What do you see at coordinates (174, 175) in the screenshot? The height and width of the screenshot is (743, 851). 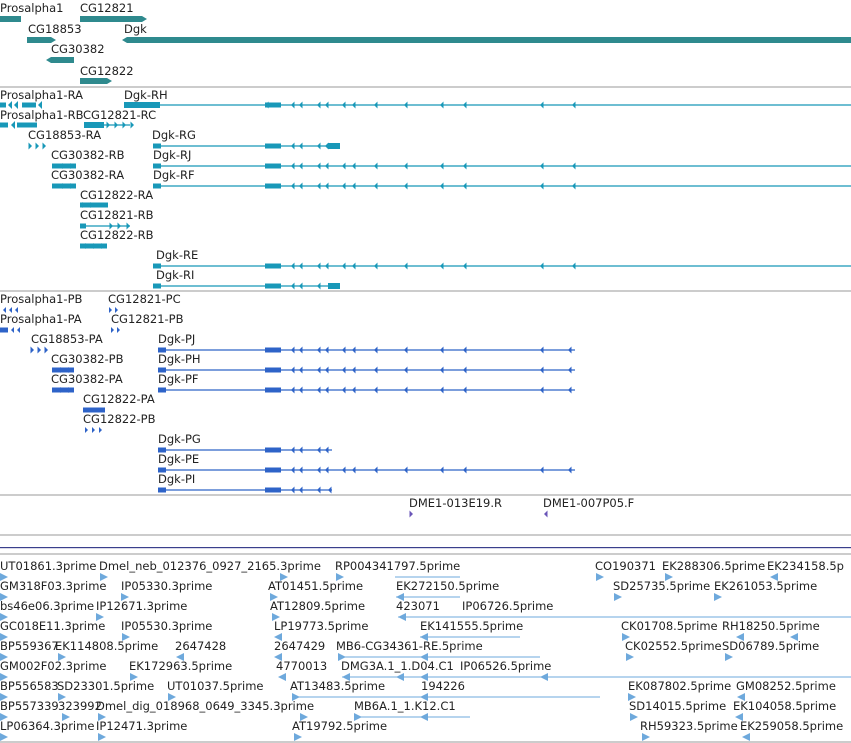 I see `transcript-label: Dgk-RF` at bounding box center [174, 175].